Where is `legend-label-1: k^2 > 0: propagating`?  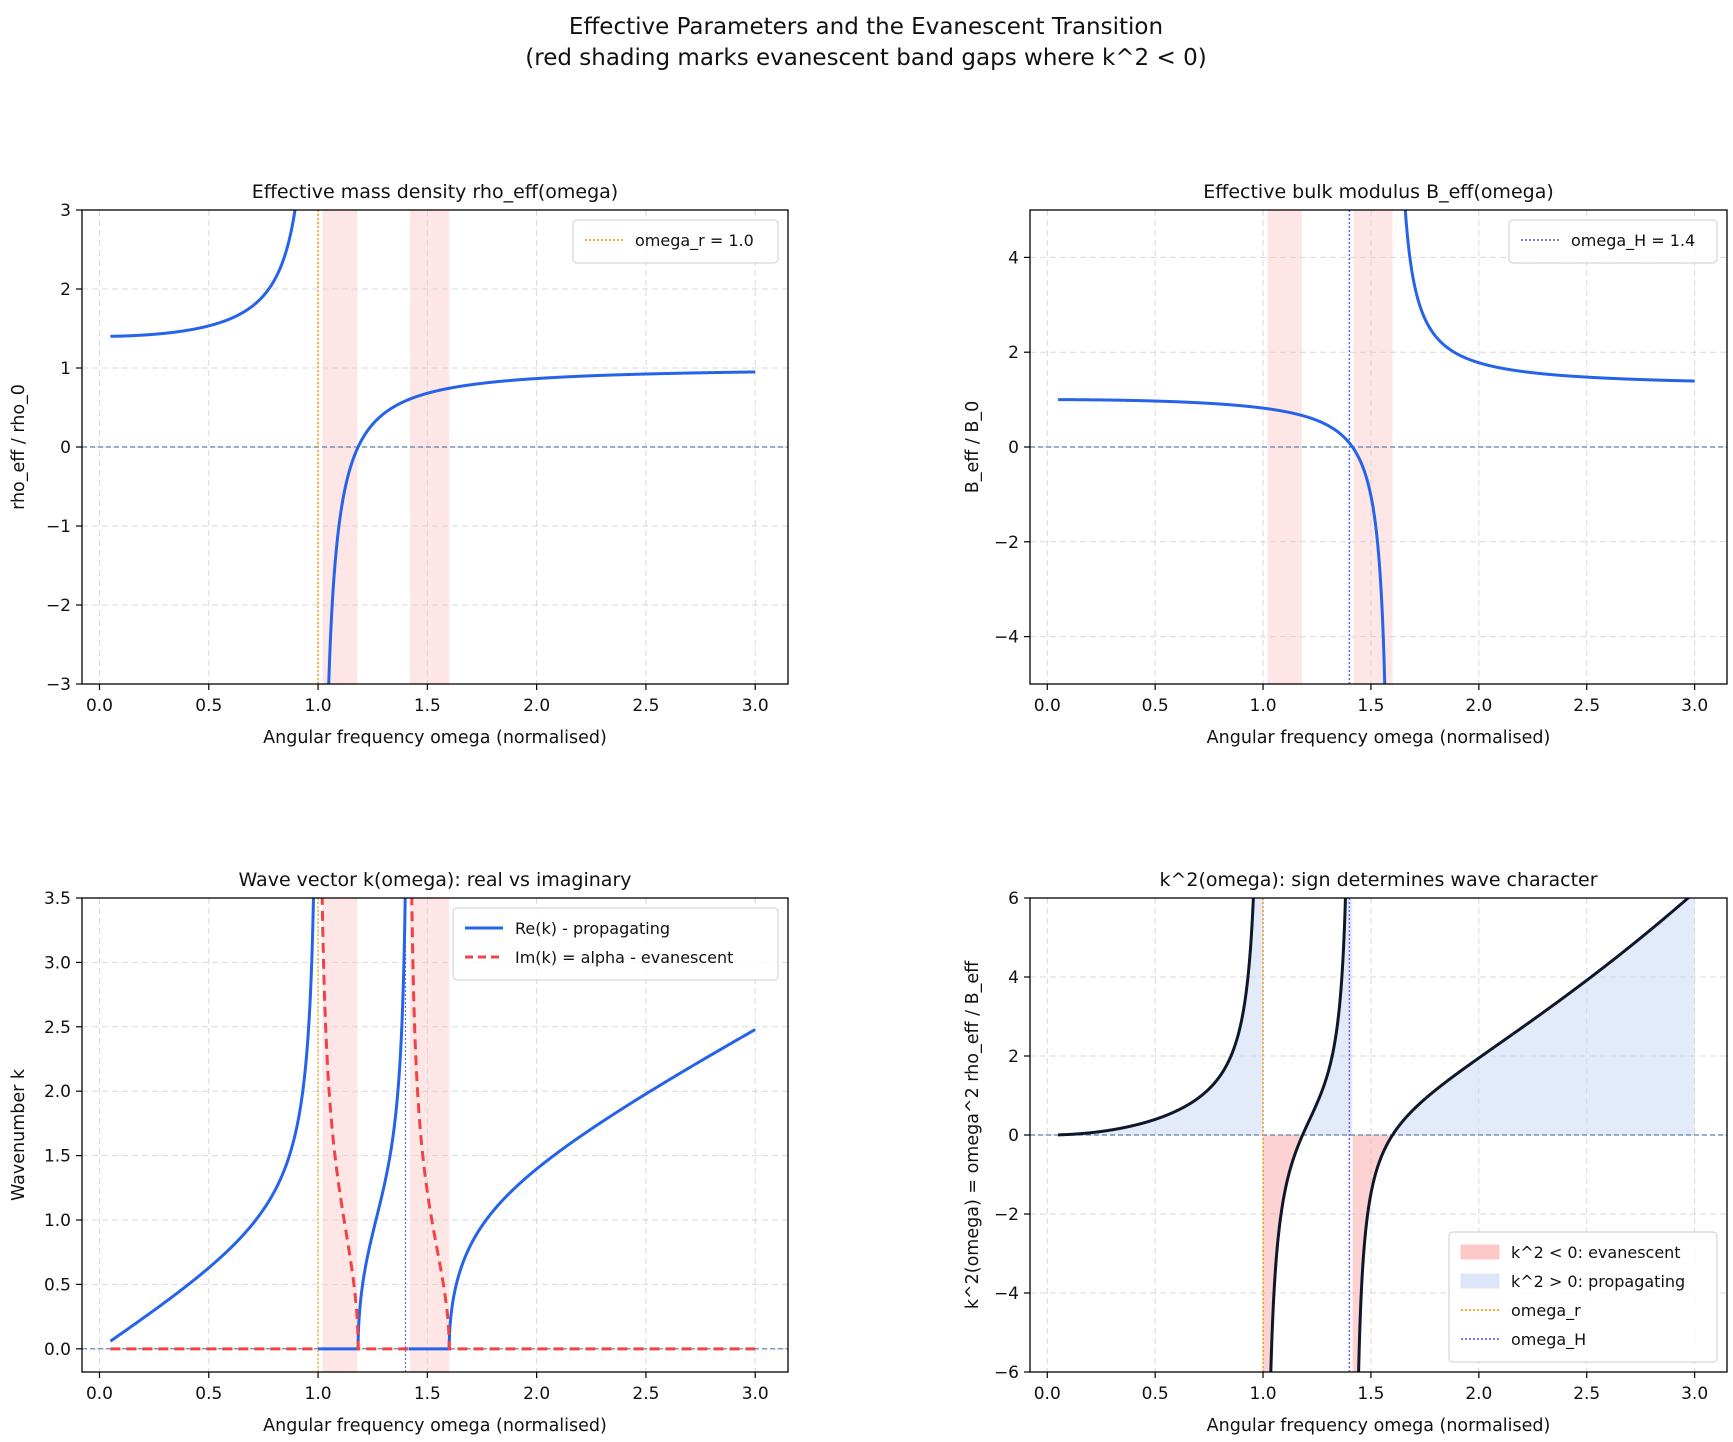
legend-label-1: k^2 > 0: propagating is located at coordinates (1598, 1281).